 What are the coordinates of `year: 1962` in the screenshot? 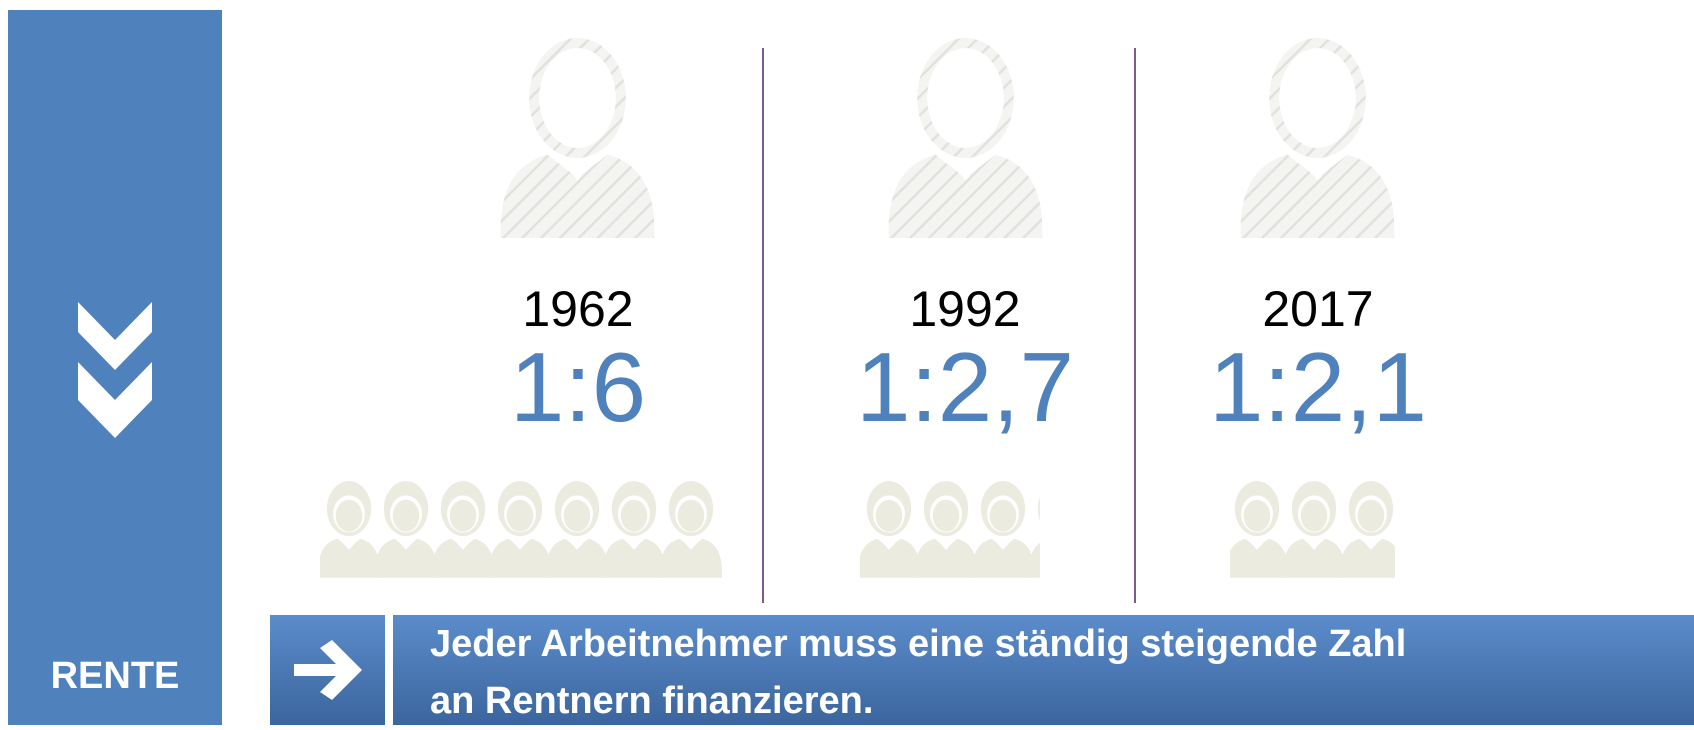 It's located at (577, 309).